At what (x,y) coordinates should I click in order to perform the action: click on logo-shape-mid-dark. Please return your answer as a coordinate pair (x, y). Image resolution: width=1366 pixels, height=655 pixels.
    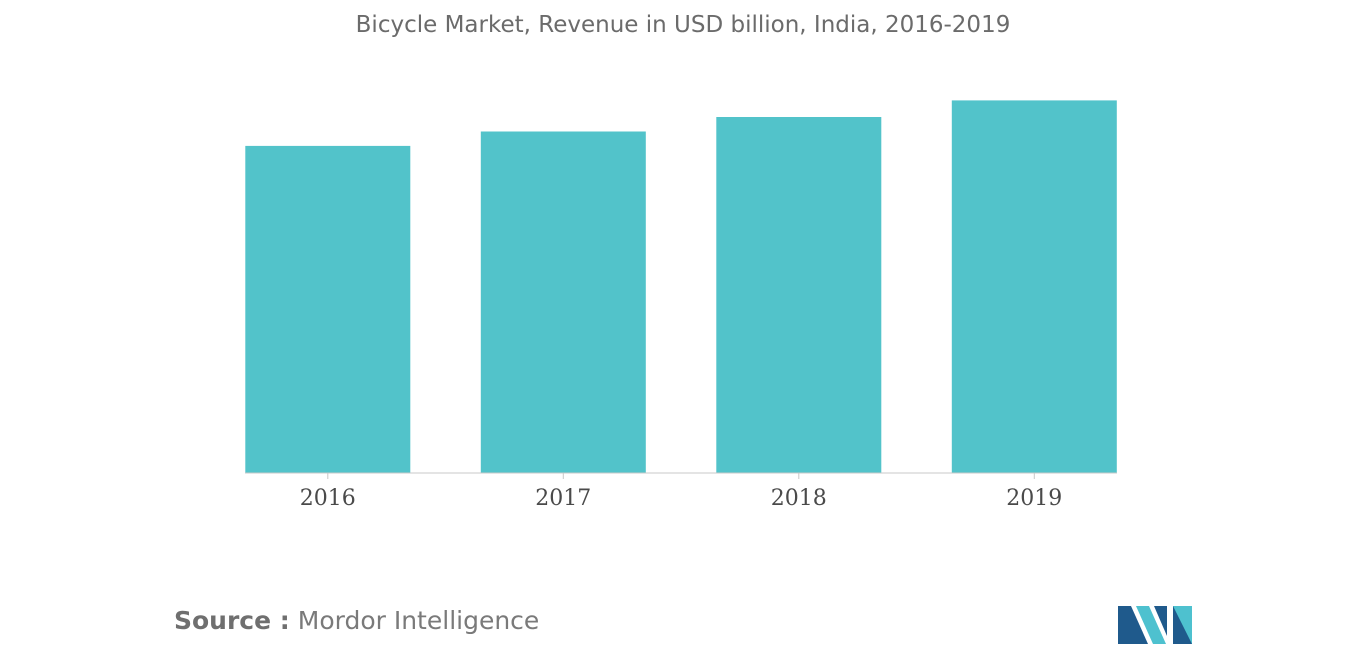
    Looking at the image, I should click on (1160, 621).